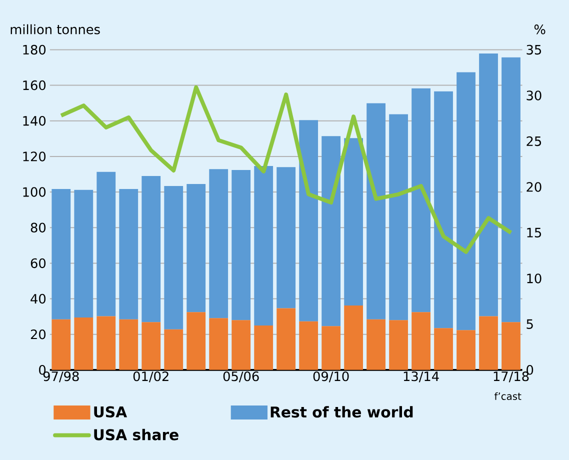 This screenshot has width=569, height=460. Describe the element at coordinates (34, 156) in the screenshot. I see `y-tick-label: 120` at that location.